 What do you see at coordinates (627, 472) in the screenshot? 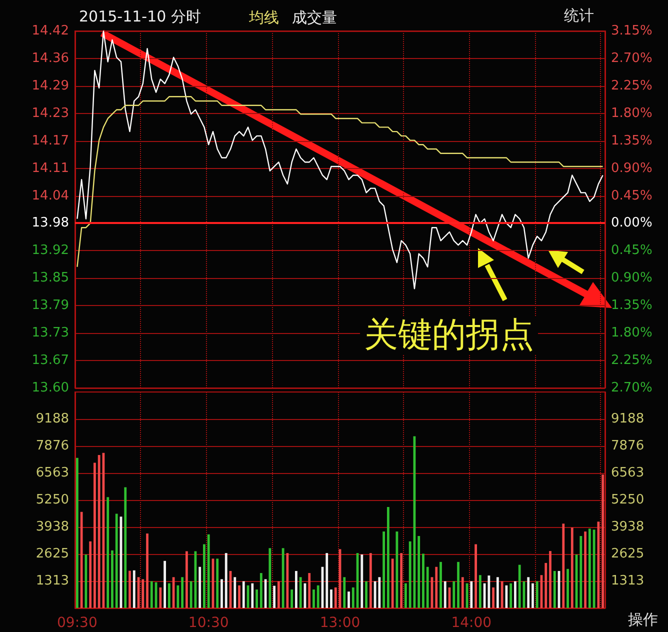
I see `y2-tick-label: 6563` at bounding box center [627, 472].